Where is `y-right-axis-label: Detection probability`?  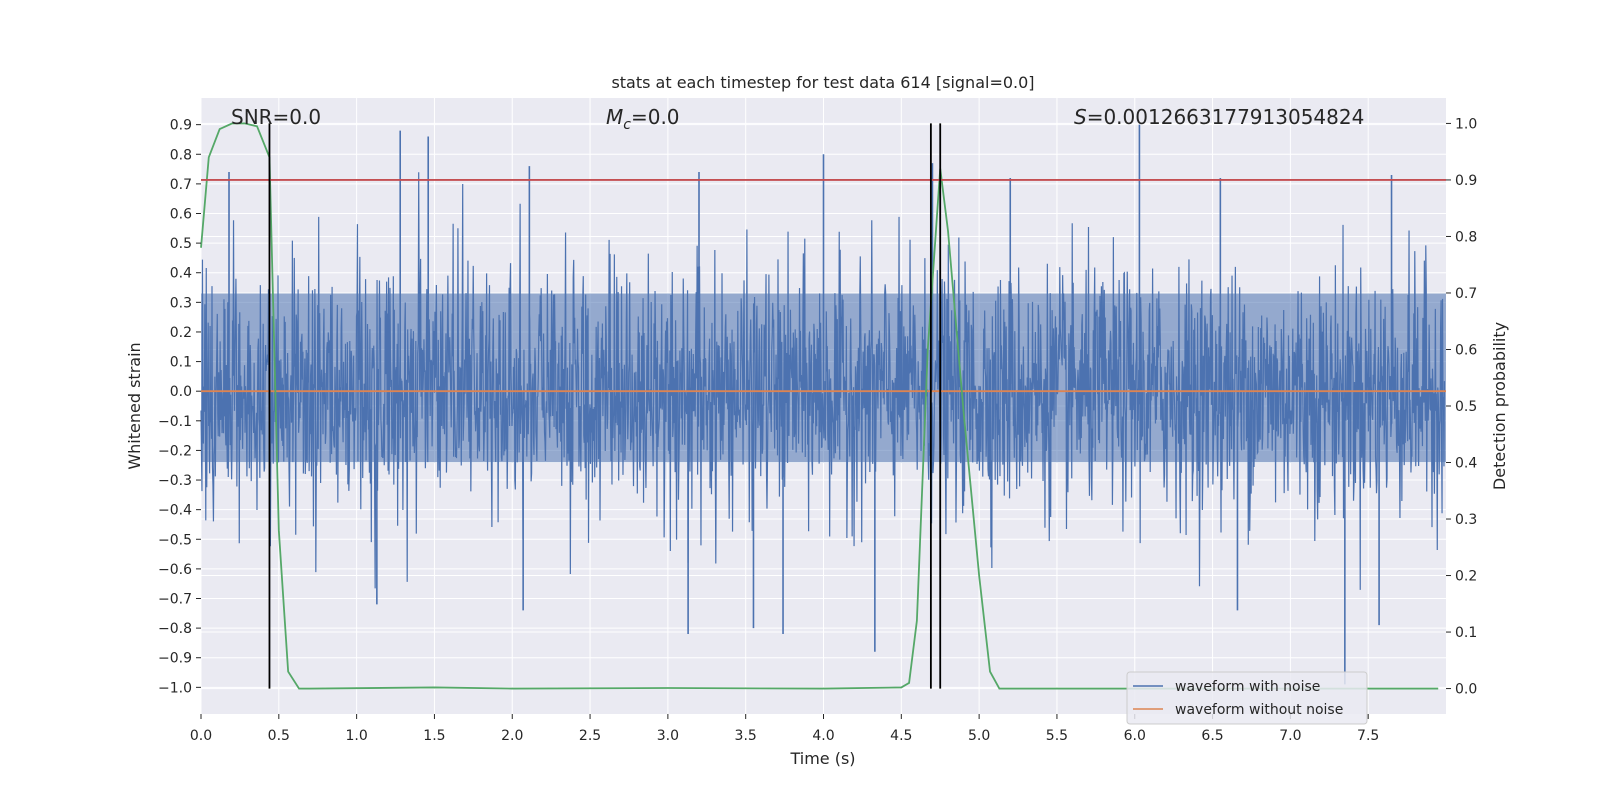 y-right-axis-label: Detection probability is located at coordinates (1499, 406).